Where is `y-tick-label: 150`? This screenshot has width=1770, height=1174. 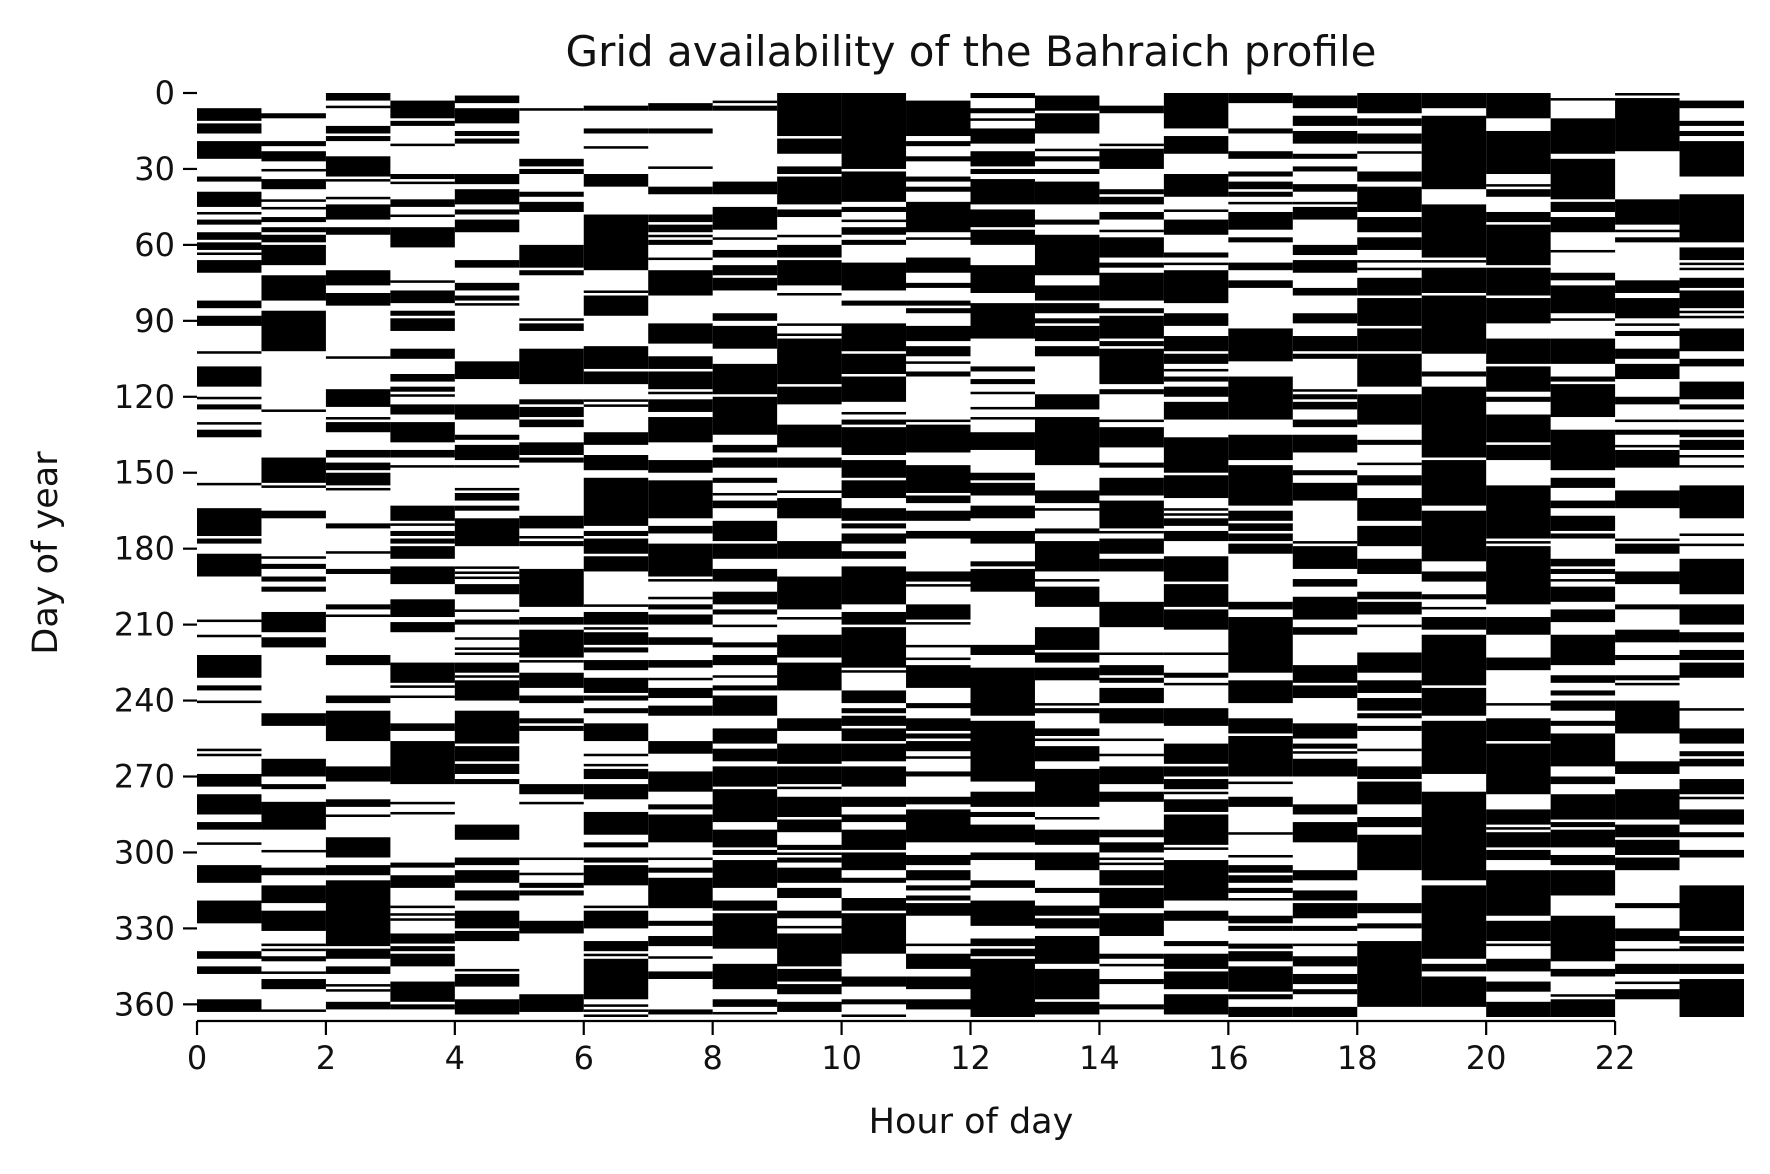
y-tick-label: 150 is located at coordinates (144, 473).